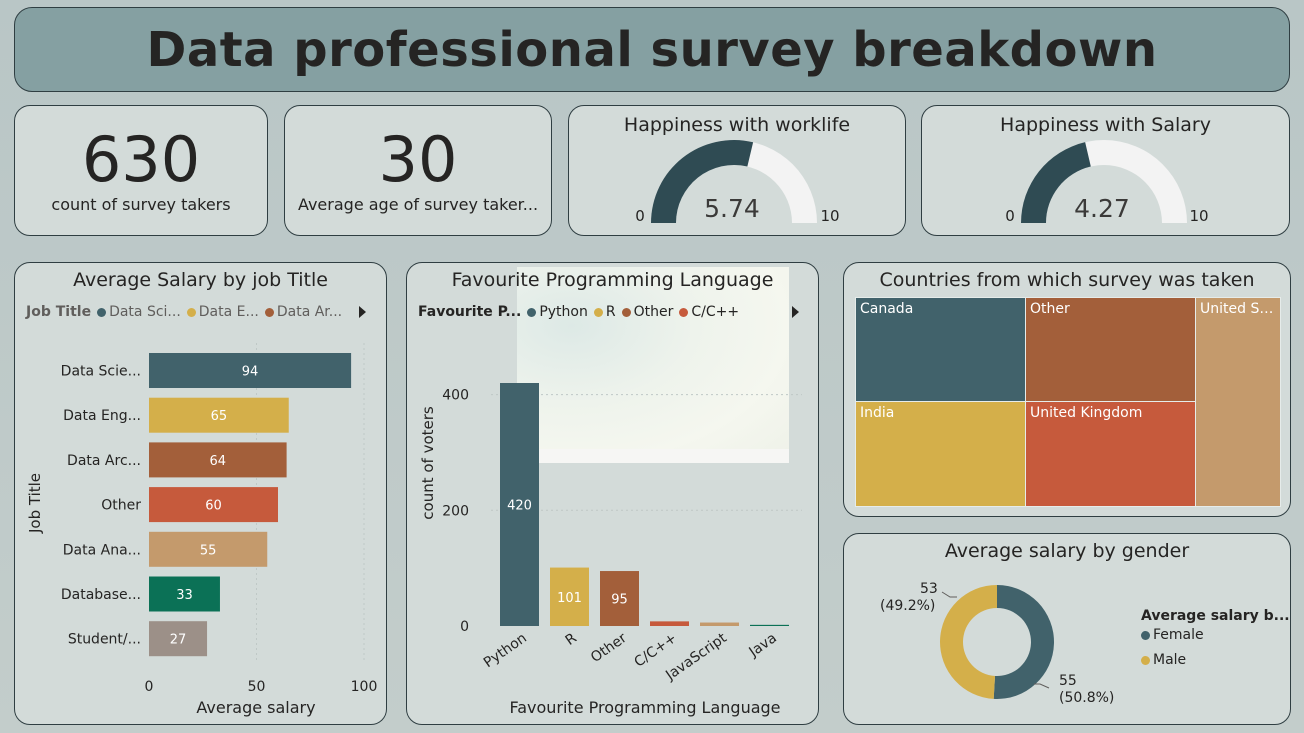 The height and width of the screenshot is (733, 1304). I want to click on treemap-cell-india: India, so click(940, 454).